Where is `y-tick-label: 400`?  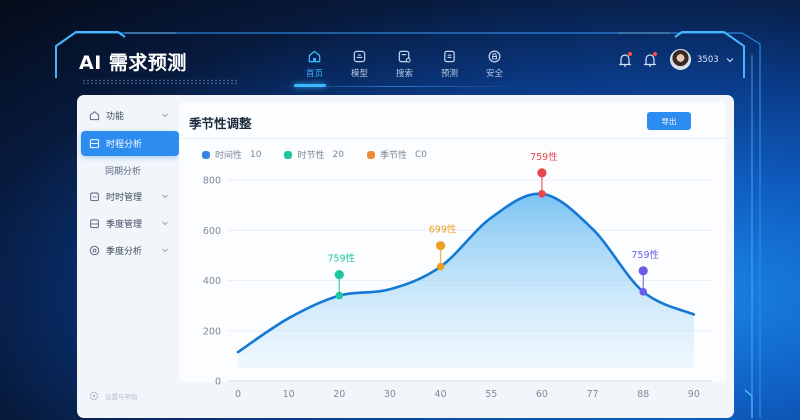 y-tick-label: 400 is located at coordinates (212, 281).